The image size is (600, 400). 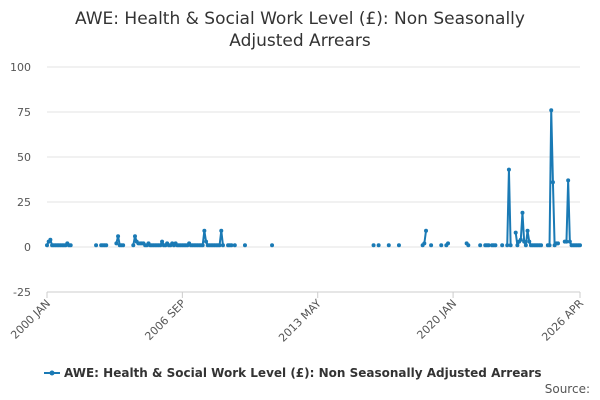 What do you see at coordinates (30, 319) in the screenshot?
I see `x-tick-label: 2000 JAN` at bounding box center [30, 319].